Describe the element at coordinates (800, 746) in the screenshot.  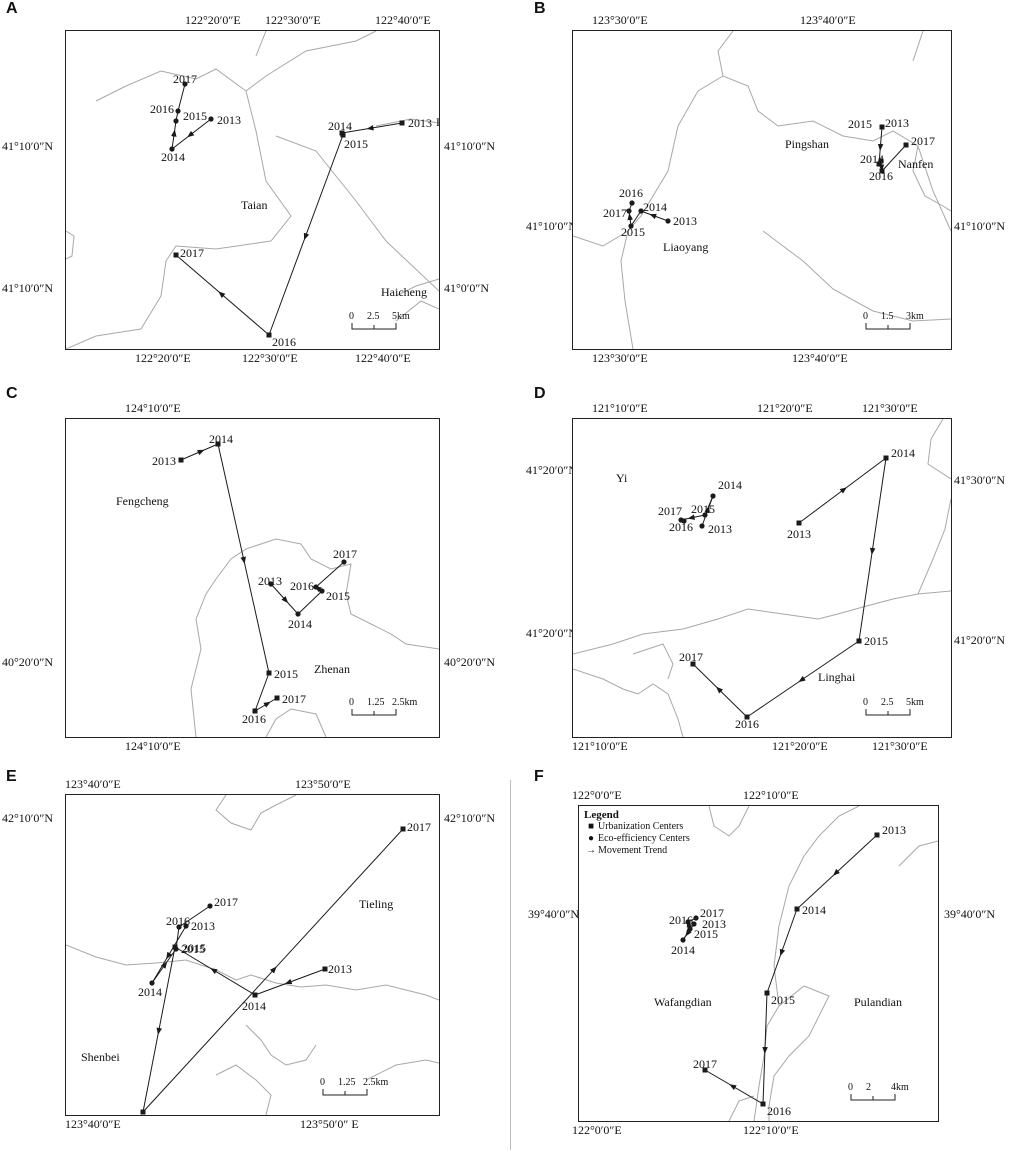
I see `bottom-coord-label: 121°20′0″E` at that location.